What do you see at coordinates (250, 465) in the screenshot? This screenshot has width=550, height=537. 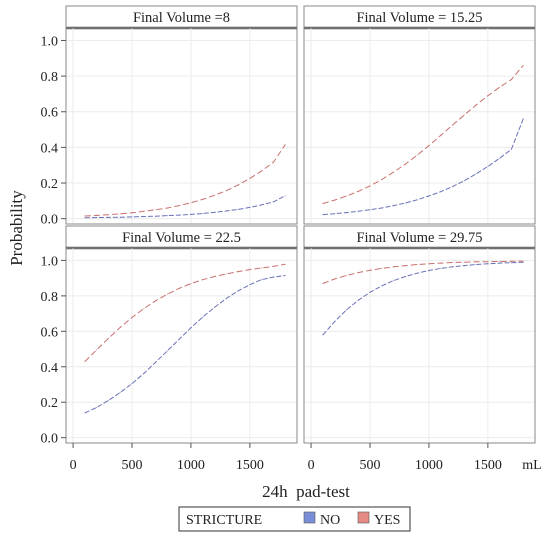 I see `x-tick-label: 1500` at bounding box center [250, 465].